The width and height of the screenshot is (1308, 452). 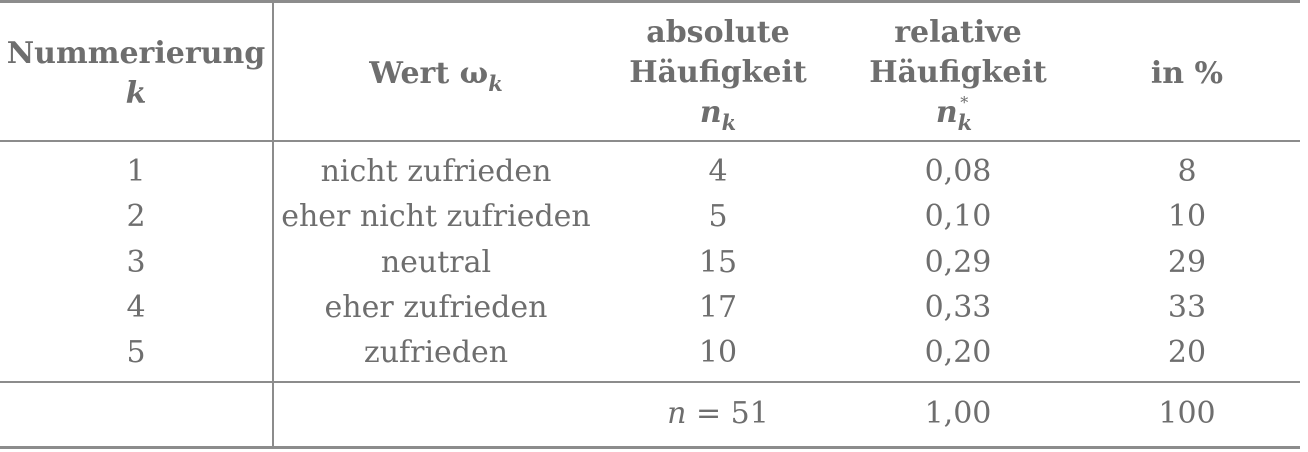 What do you see at coordinates (965, 122) in the screenshot?
I see `header-relative-subscript: k` at bounding box center [965, 122].